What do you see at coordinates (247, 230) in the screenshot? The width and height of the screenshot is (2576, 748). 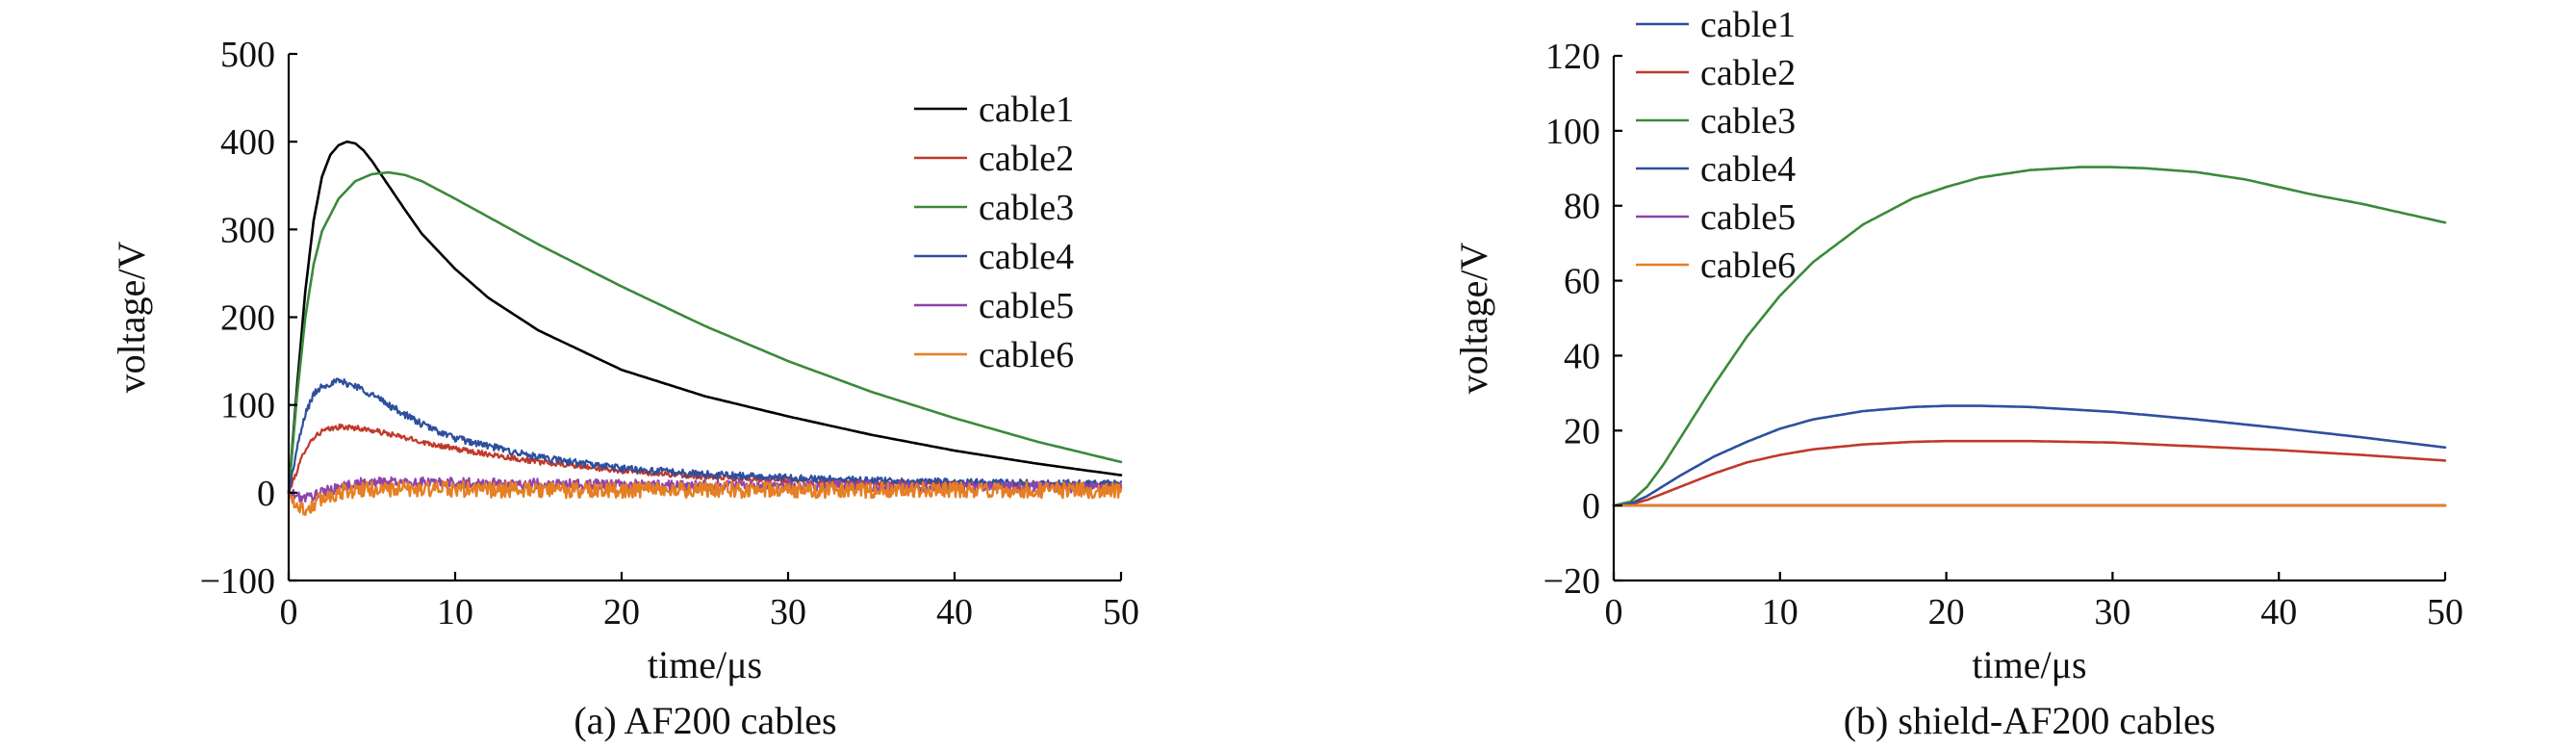 I see `y-tick-label: 300` at bounding box center [247, 230].